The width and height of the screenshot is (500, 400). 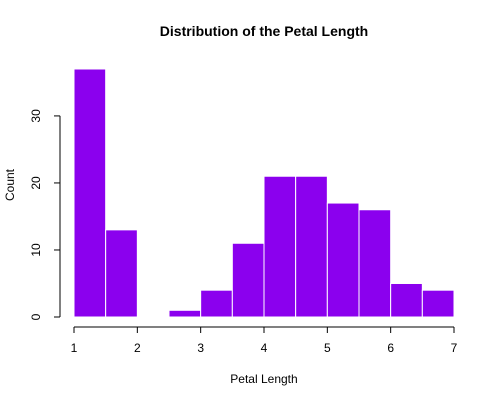 What do you see at coordinates (263, 379) in the screenshot?
I see `x-axis-label: Petal Length` at bounding box center [263, 379].